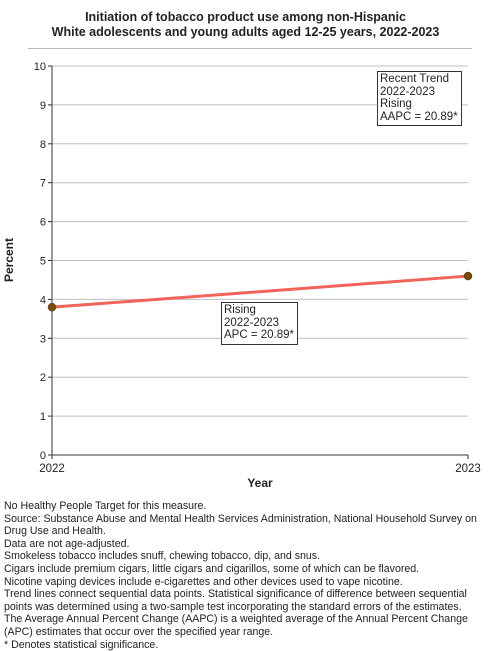  Describe the element at coordinates (407, 91) in the screenshot. I see `trend-annotation-line-2: 2022-2023` at that location.